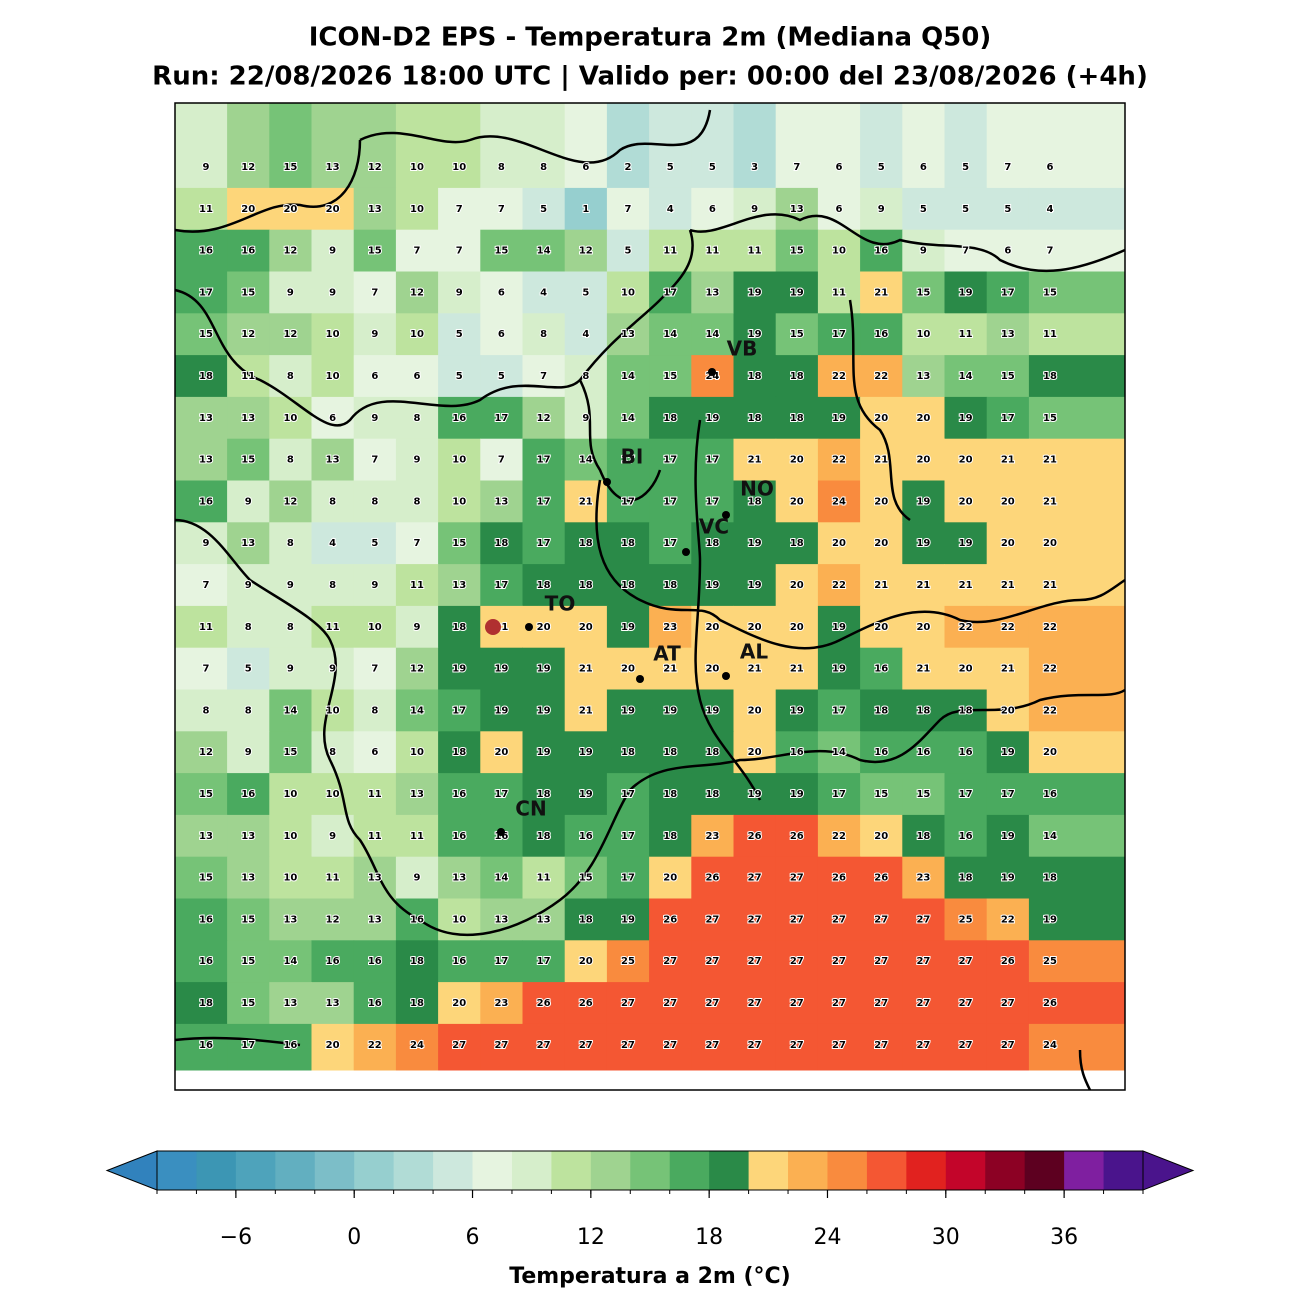 The image size is (1300, 1312). What do you see at coordinates (417, 669) in the screenshot?
I see `value-label: 12` at bounding box center [417, 669].